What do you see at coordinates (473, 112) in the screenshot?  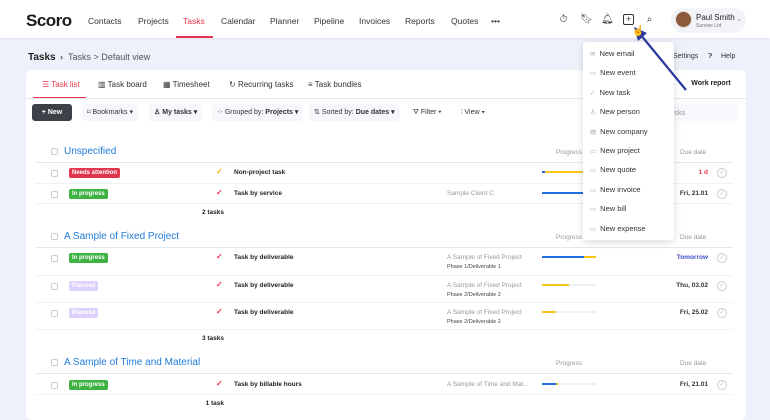 I see `view-dropdown: ⦙ View ▾` at bounding box center [473, 112].